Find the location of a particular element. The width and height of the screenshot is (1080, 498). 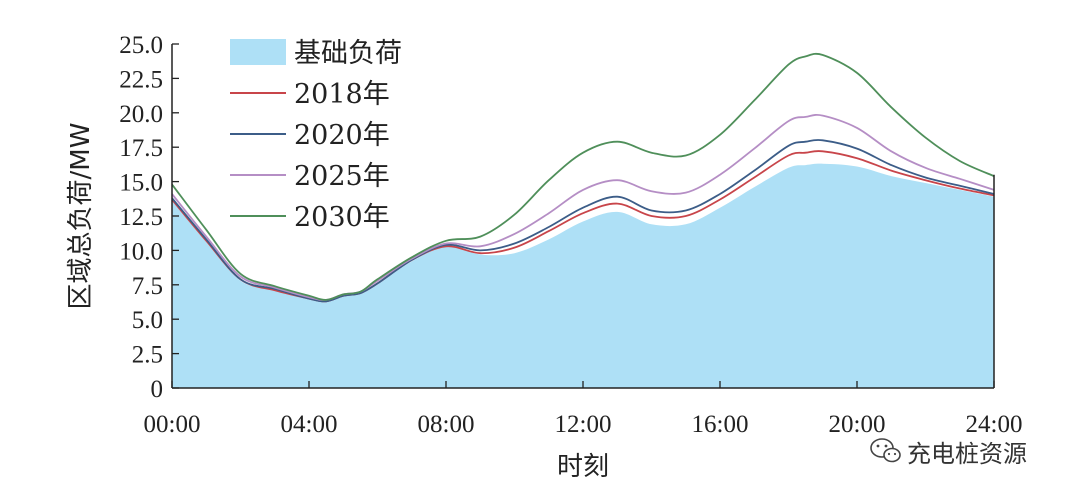

x-tick-label: 24:00 is located at coordinates (994, 424).